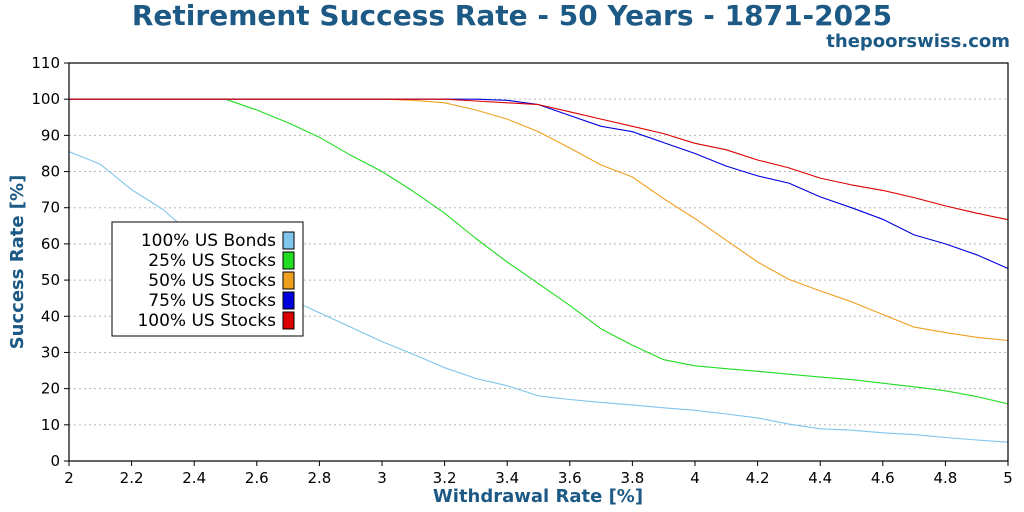  Describe the element at coordinates (194, 478) in the screenshot. I see `x-tick-label: 2.4` at that location.